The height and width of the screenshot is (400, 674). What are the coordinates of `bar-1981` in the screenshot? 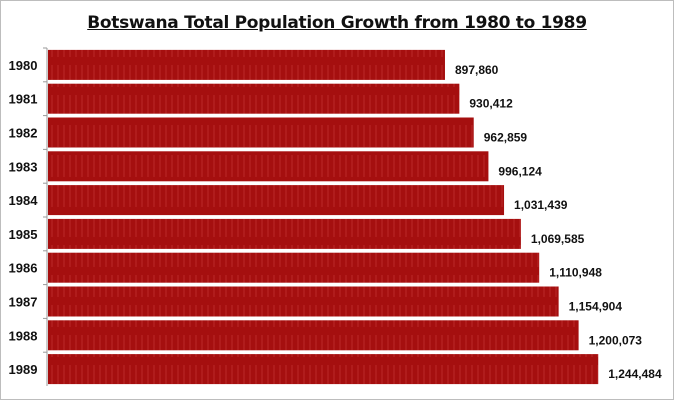 It's located at (254, 98).